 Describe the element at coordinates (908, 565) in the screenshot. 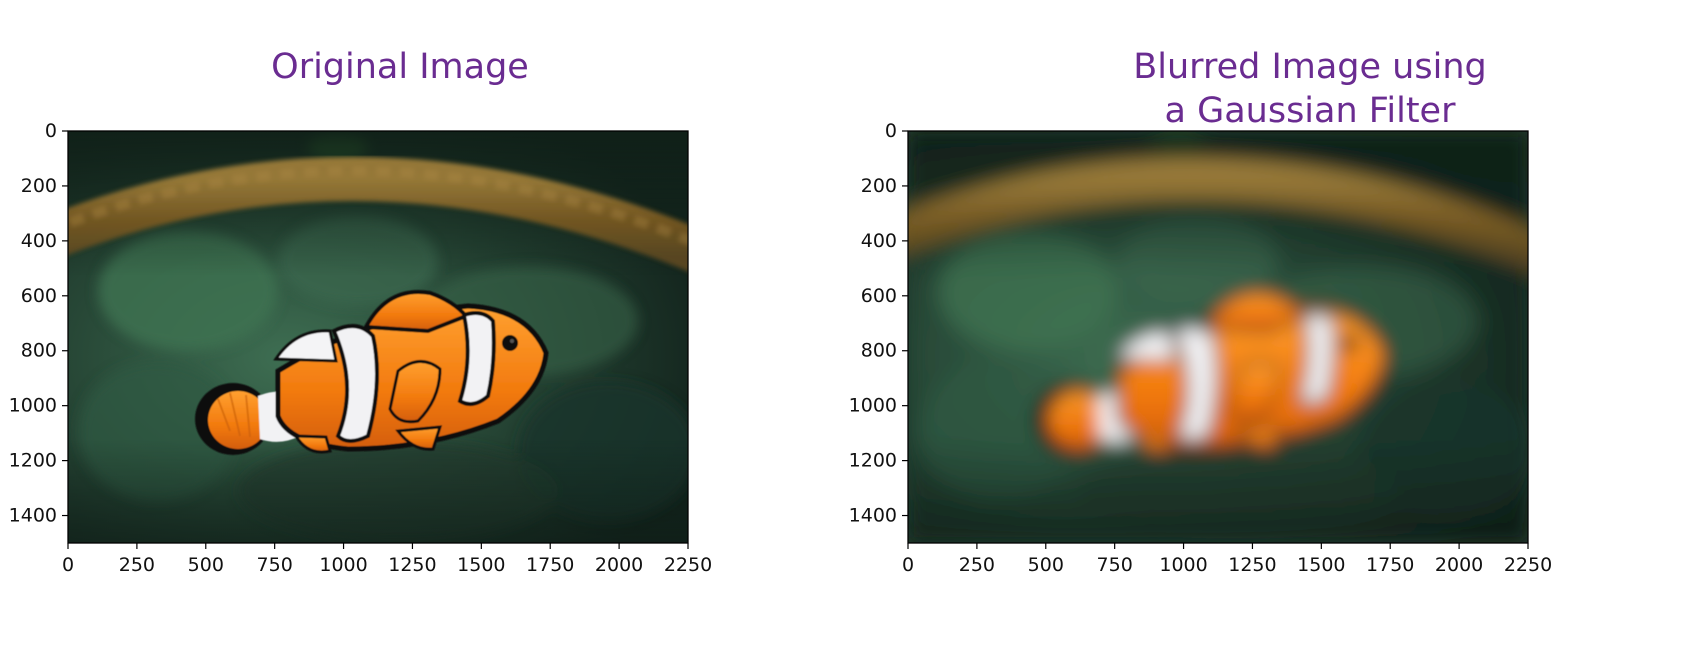

I see `right-x-tick-label: 0` at that location.